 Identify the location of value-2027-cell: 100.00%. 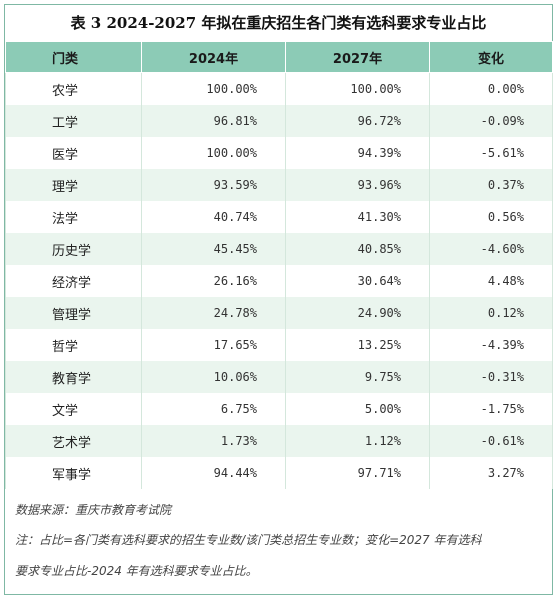
(357, 88).